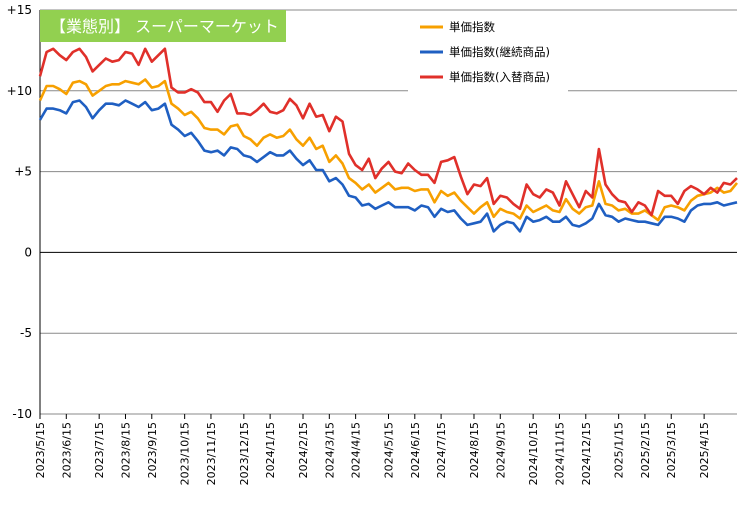 Image resolution: width=742 pixels, height=514 pixels. Describe the element at coordinates (99, 450) in the screenshot. I see `x-tick-label: 2023/7/15` at that location.